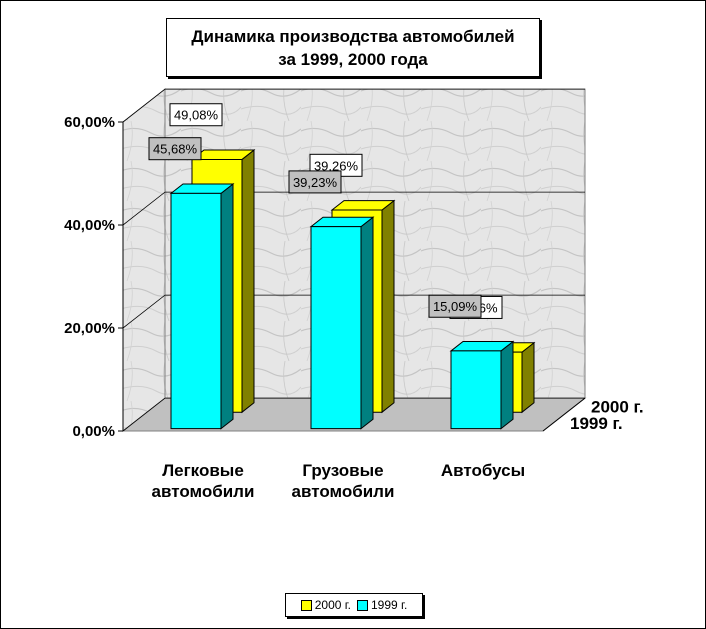 This screenshot has height=629, width=706. I want to click on y-tick-label: 40,00%, so click(89, 225).